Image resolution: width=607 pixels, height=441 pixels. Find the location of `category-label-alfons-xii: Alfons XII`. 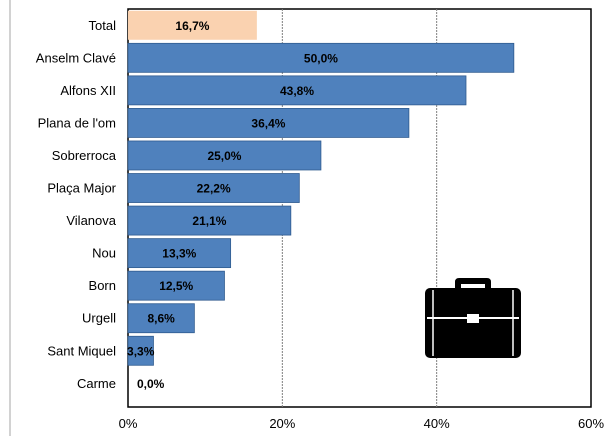

category-label-alfons-xii: Alfons XII is located at coordinates (88, 90).